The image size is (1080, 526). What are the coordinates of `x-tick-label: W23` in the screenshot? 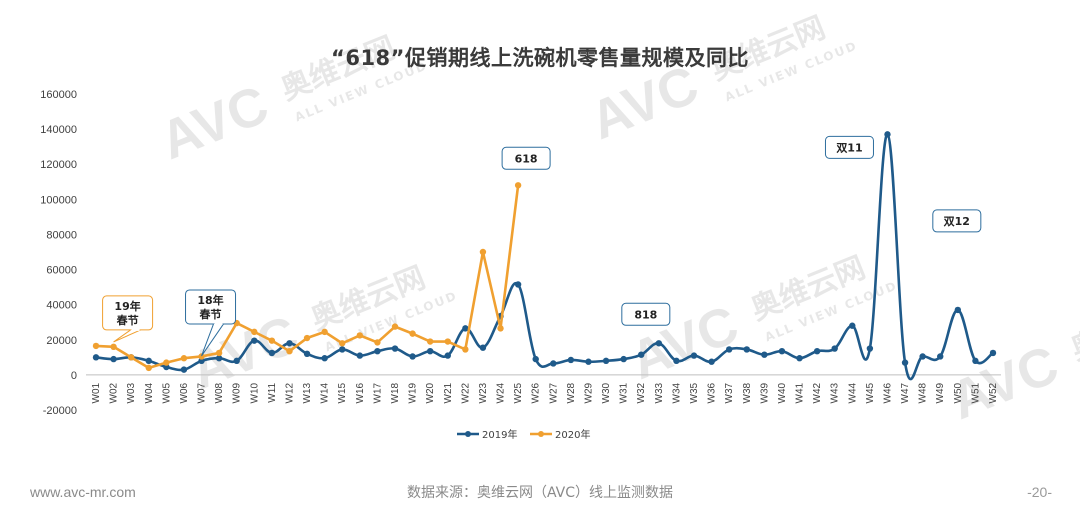 It's located at (483, 392).